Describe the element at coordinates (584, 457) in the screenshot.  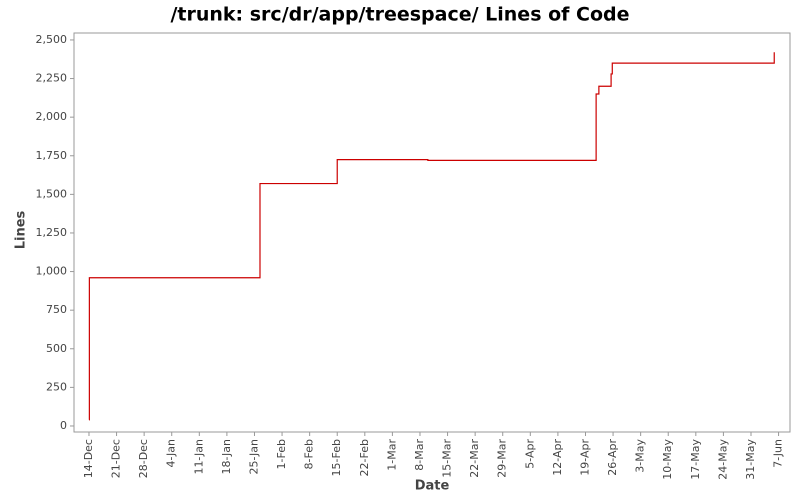
I see `x-tick-label: 19-Apr` at that location.